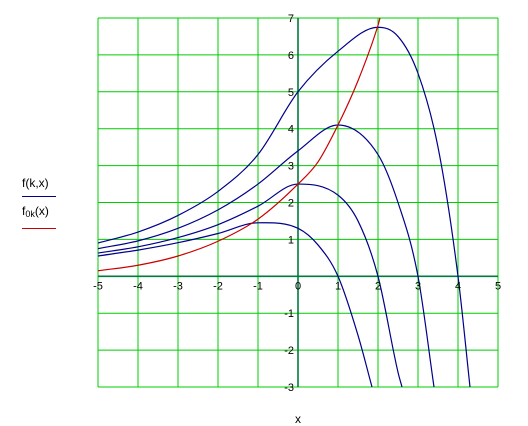  I want to click on legend-entry-f0k: f0k(x), so click(35, 212).